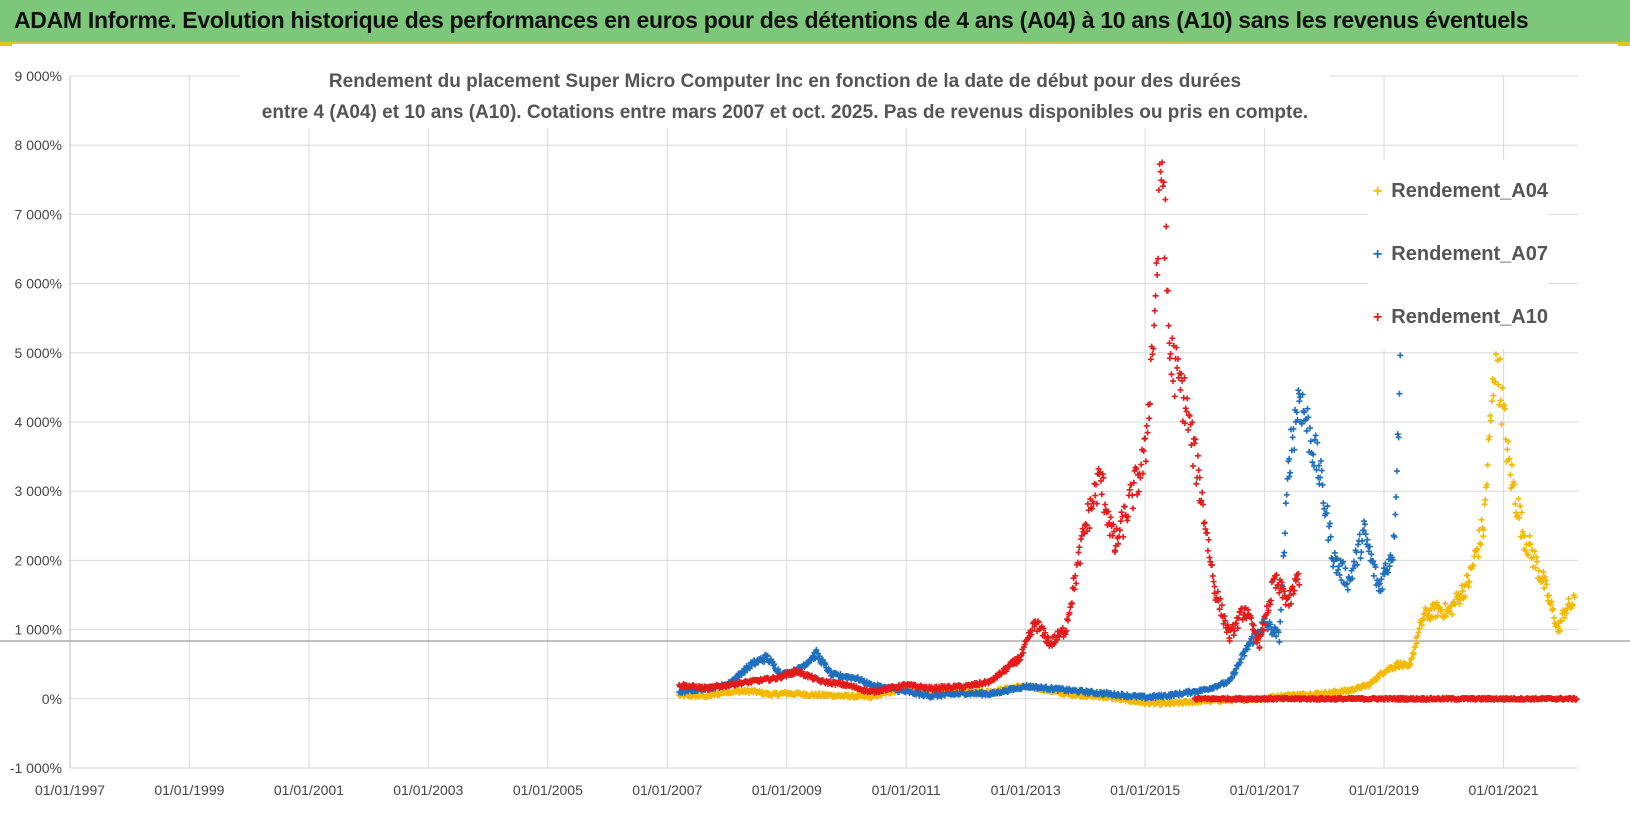 Image resolution: width=1630 pixels, height=816 pixels. What do you see at coordinates (548, 790) in the screenshot?
I see `x-tick-label: 01/01/2005` at bounding box center [548, 790].